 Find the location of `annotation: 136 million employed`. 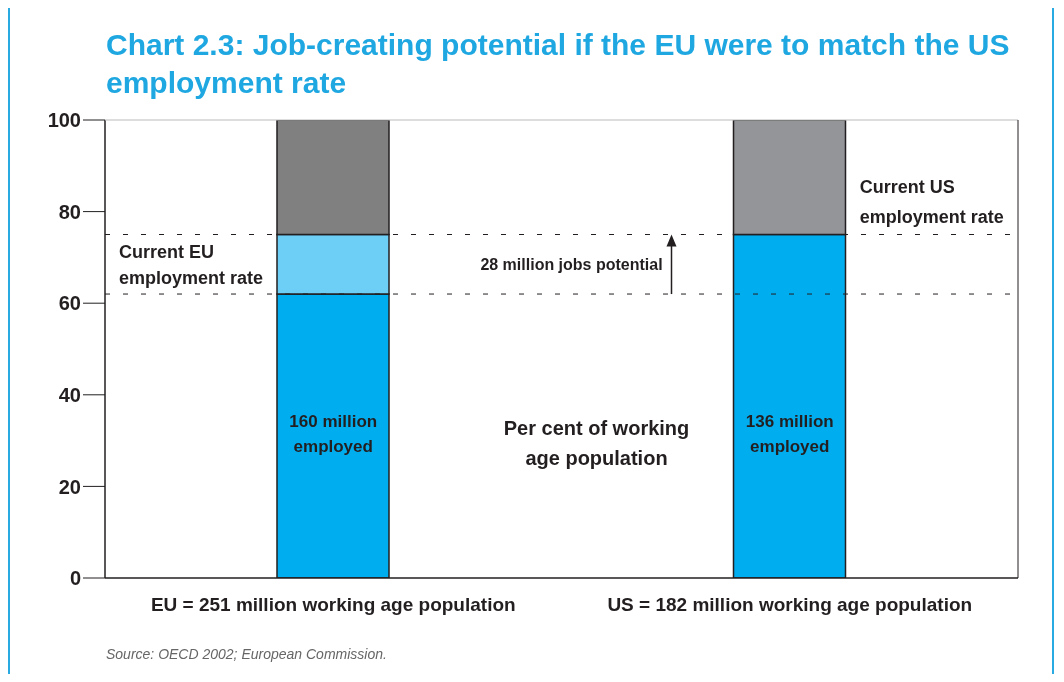

annotation: 136 million employed is located at coordinates (789, 433).